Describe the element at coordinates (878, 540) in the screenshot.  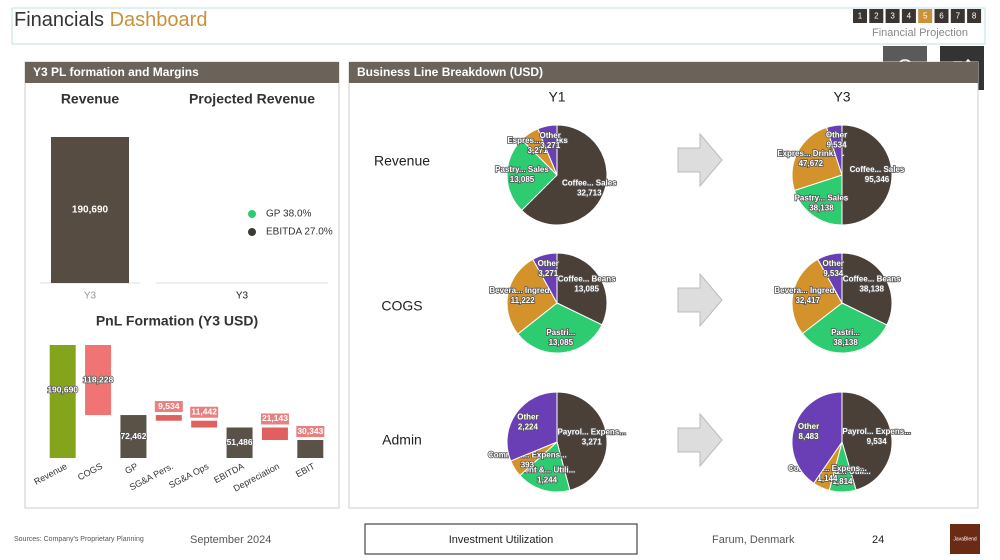
I see `page-number: 24` at that location.